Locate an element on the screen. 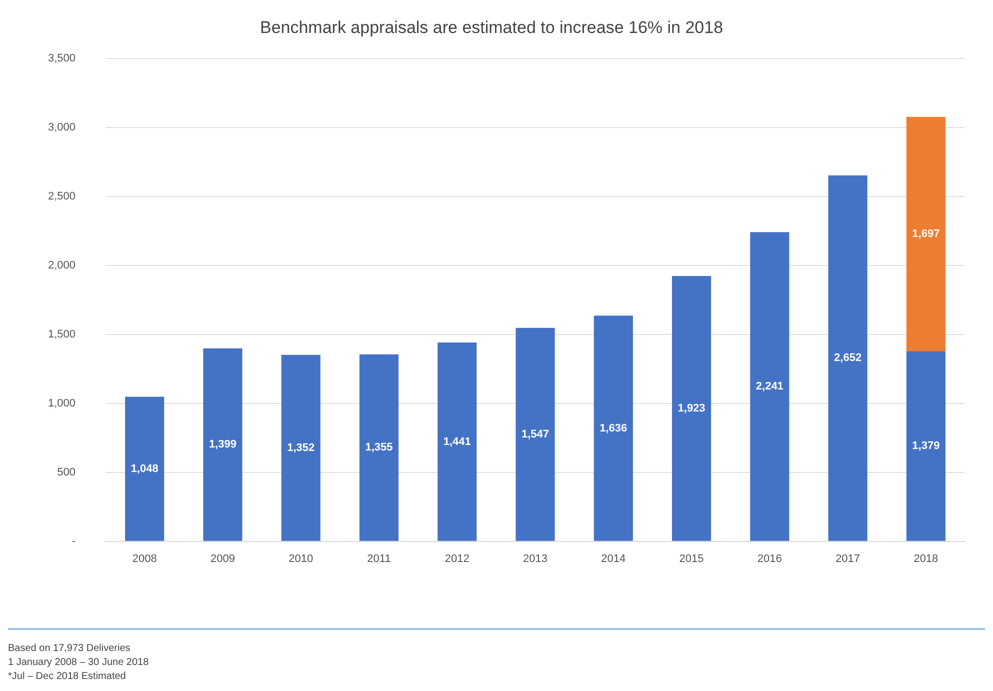  x-tick-label: 2009 is located at coordinates (222, 559).